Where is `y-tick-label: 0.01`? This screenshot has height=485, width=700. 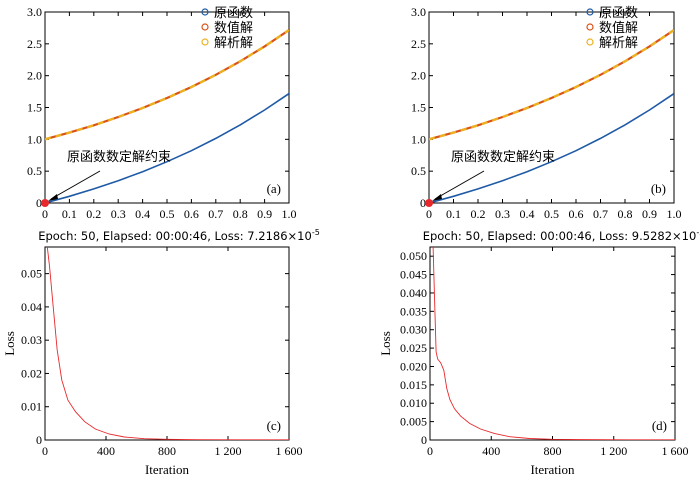
y-tick-label: 0.01 is located at coordinates (31, 407).